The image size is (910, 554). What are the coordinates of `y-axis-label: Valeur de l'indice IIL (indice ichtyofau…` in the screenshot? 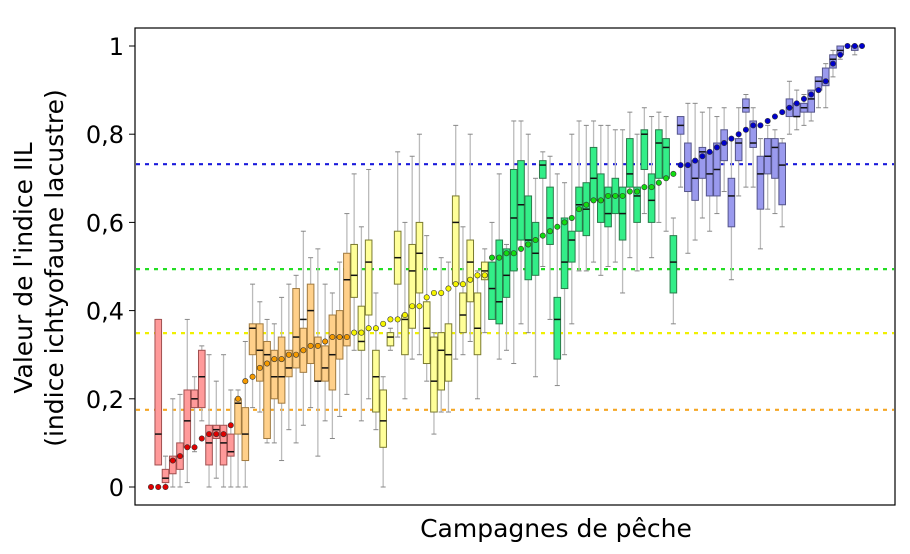 It's located at (39, 268).